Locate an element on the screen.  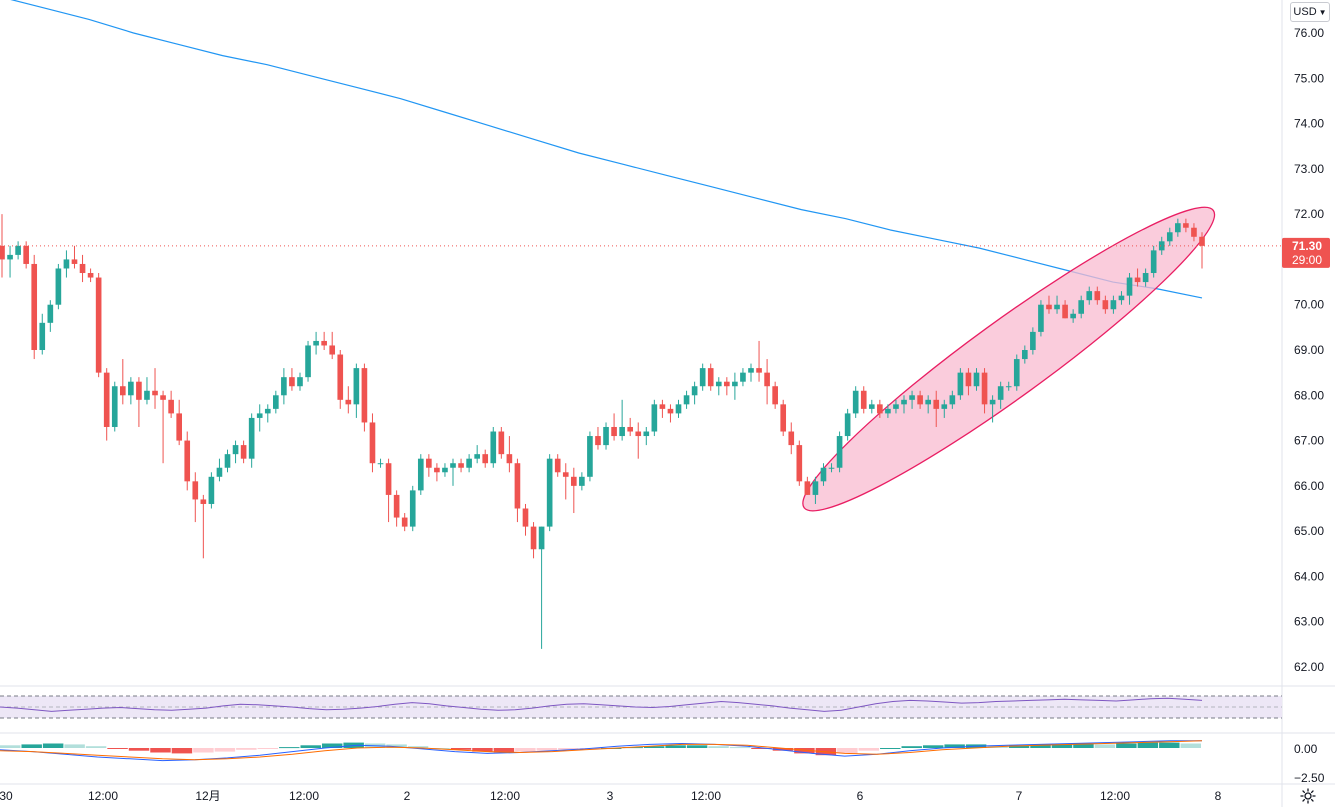
price-tick-label: 64.00 is located at coordinates (1309, 576).